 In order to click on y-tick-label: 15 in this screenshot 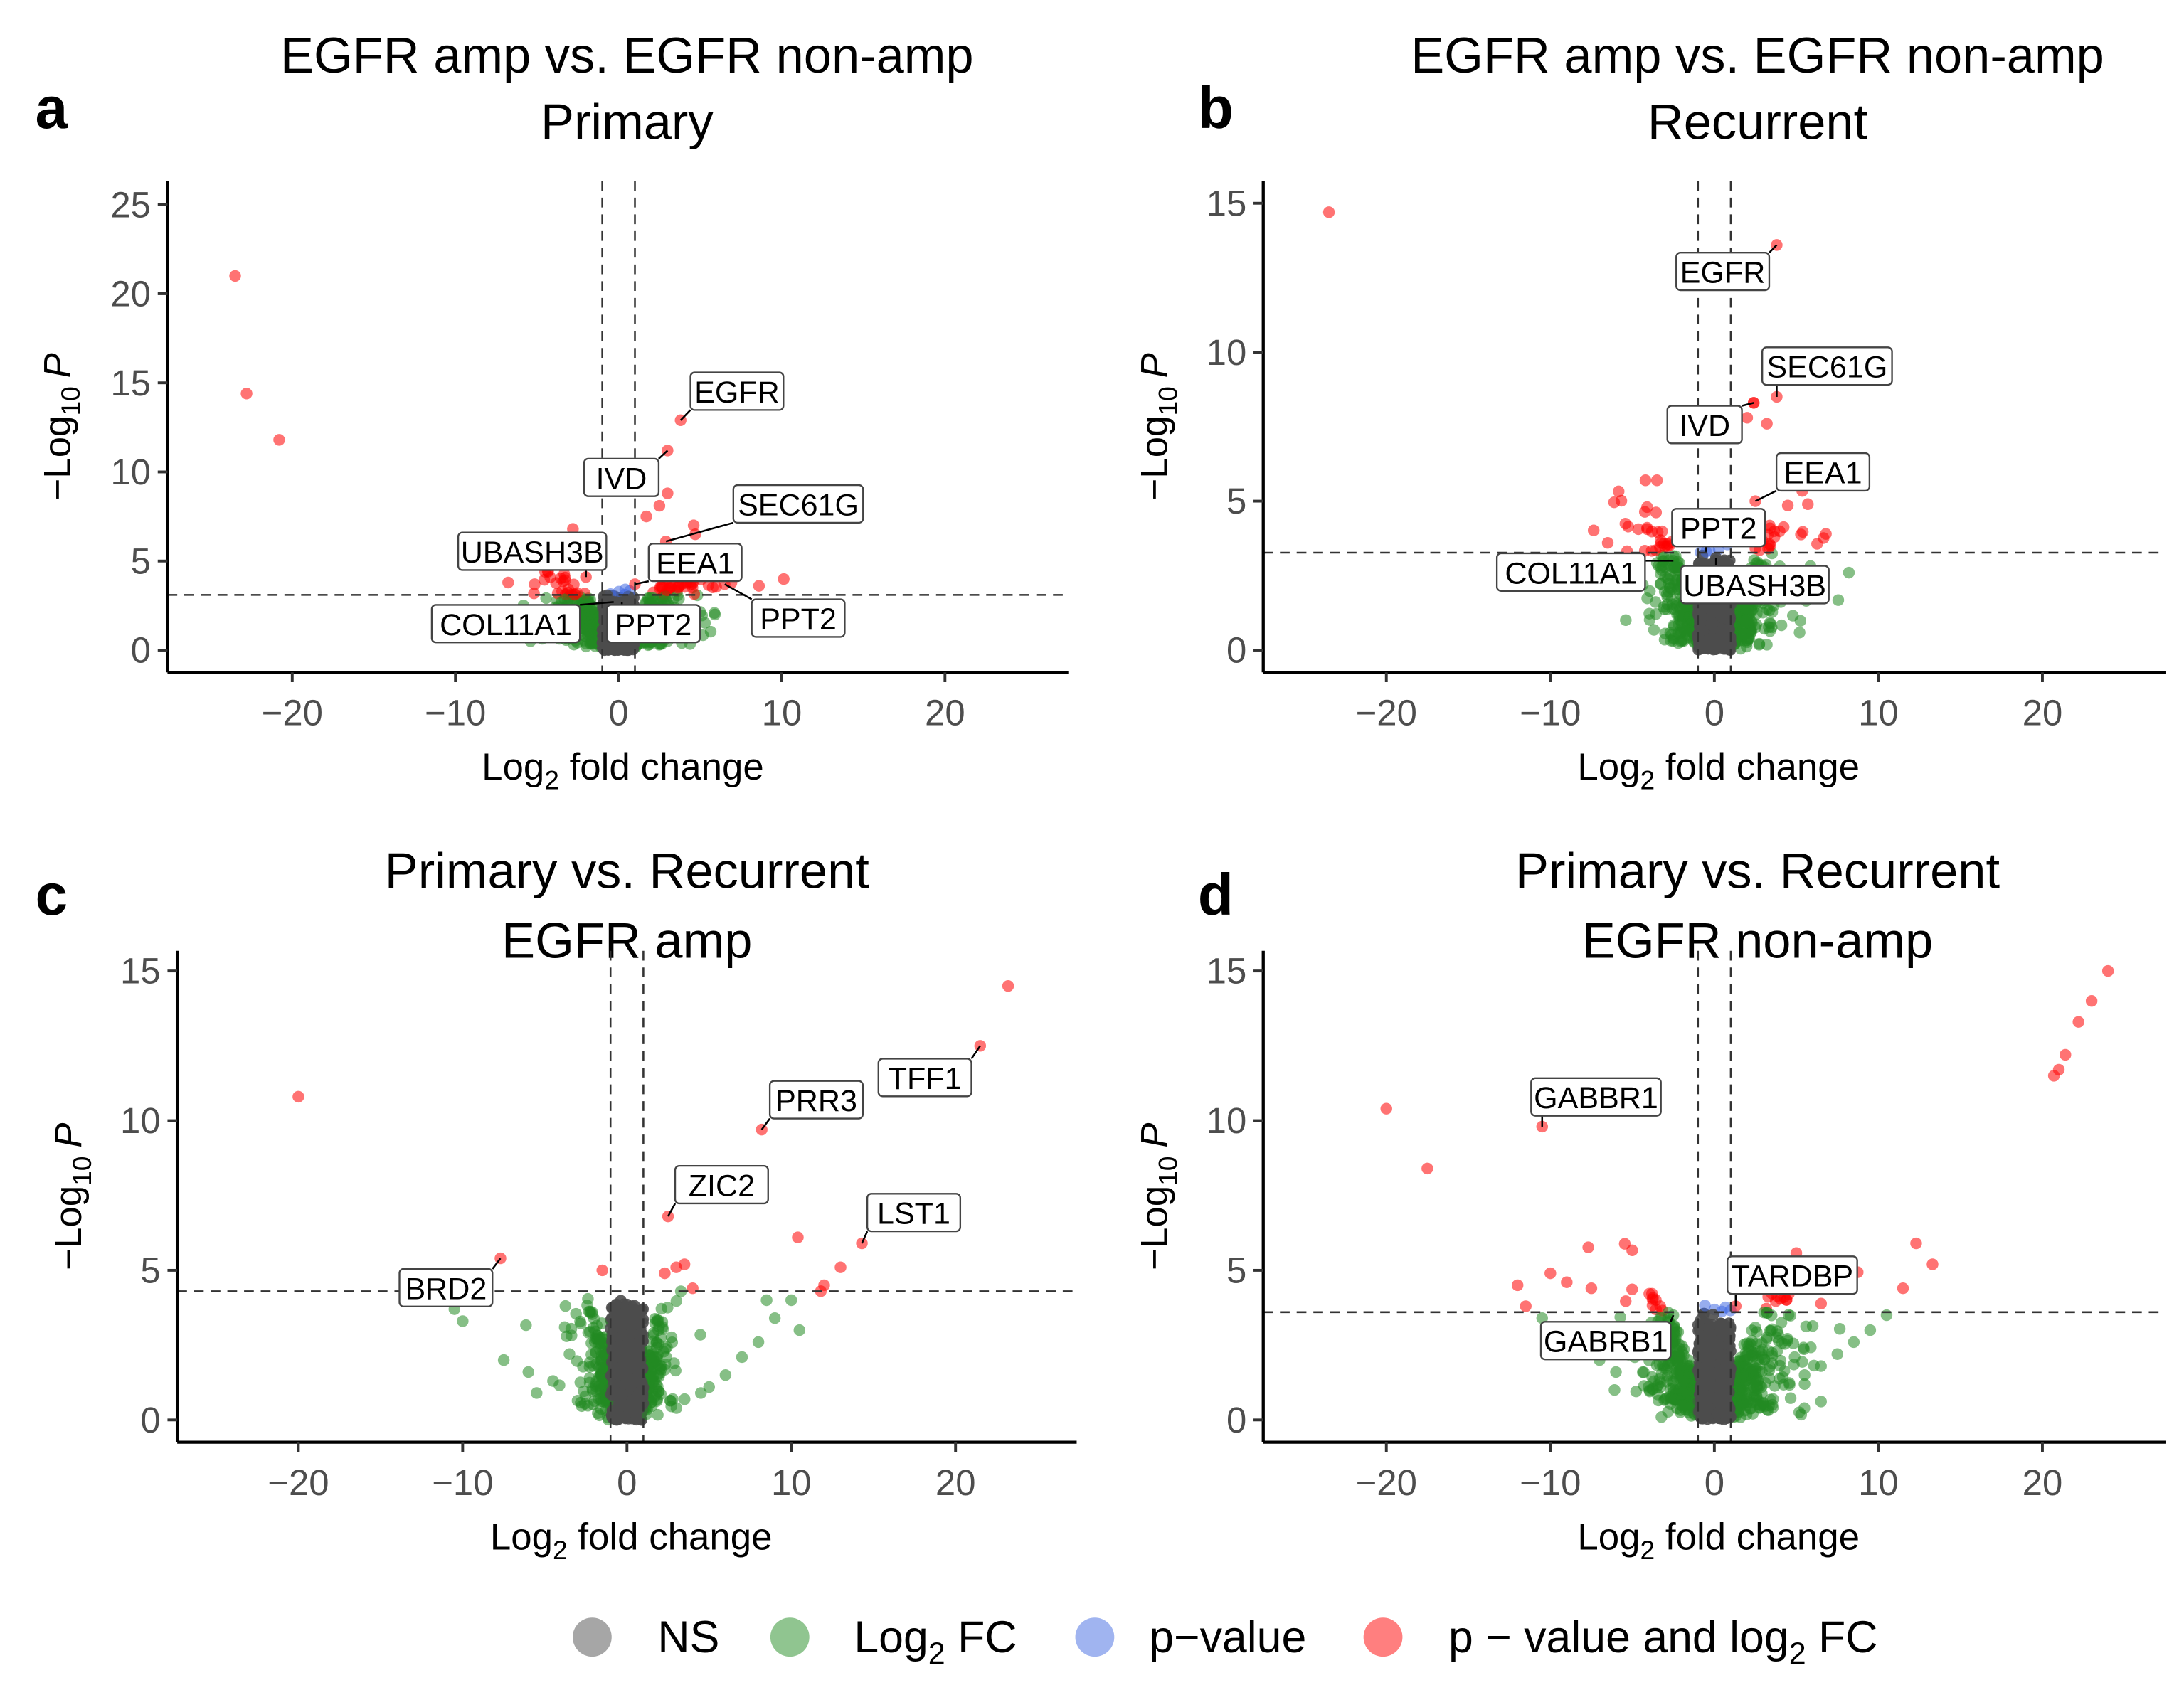, I will do `click(140, 971)`.